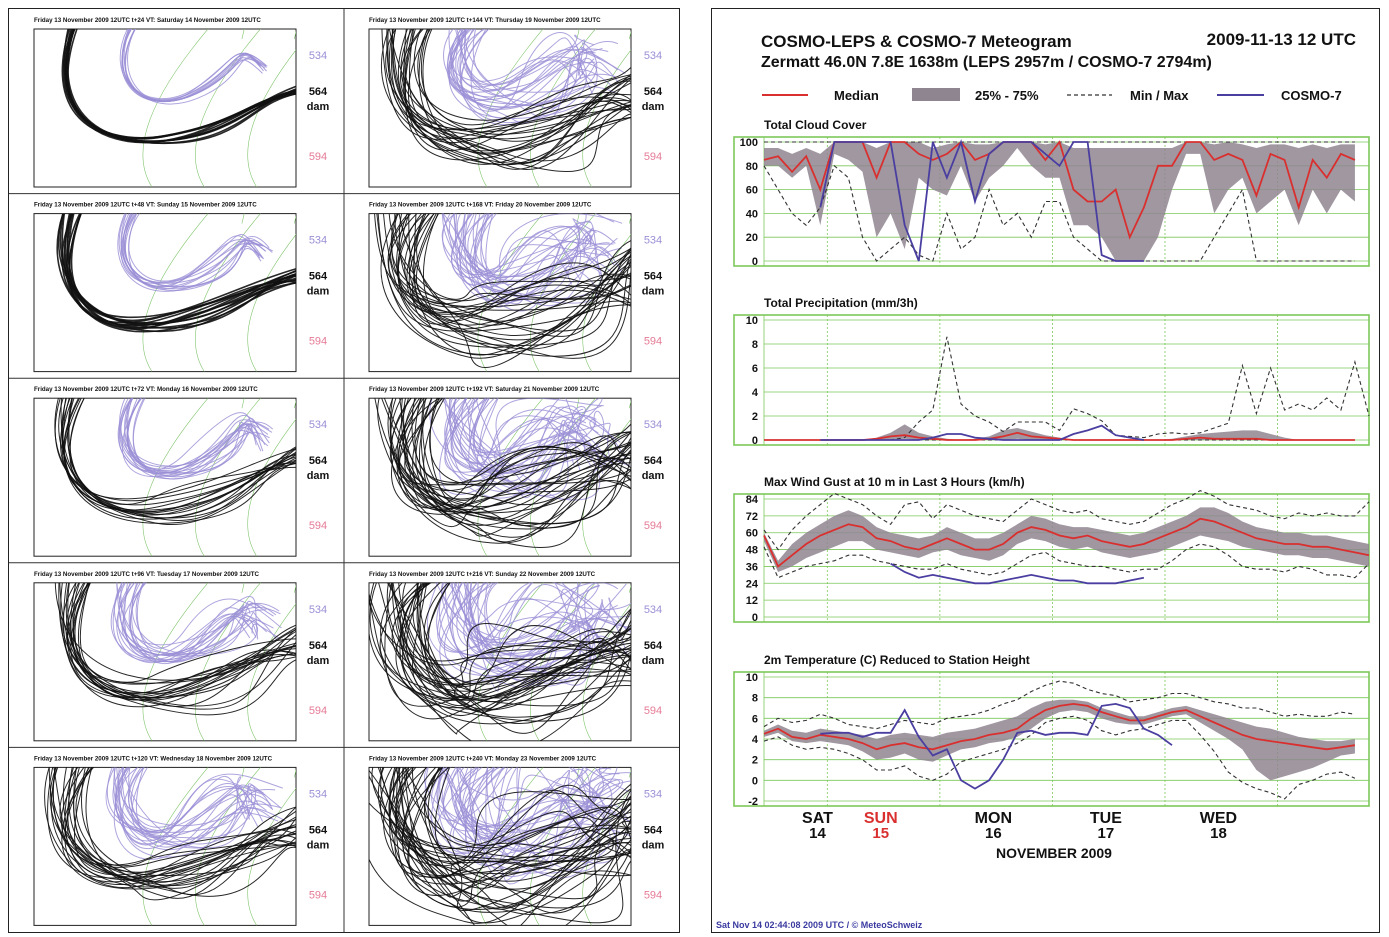  Describe the element at coordinates (1067, 388) in the screenshot. I see `max-line` at that location.